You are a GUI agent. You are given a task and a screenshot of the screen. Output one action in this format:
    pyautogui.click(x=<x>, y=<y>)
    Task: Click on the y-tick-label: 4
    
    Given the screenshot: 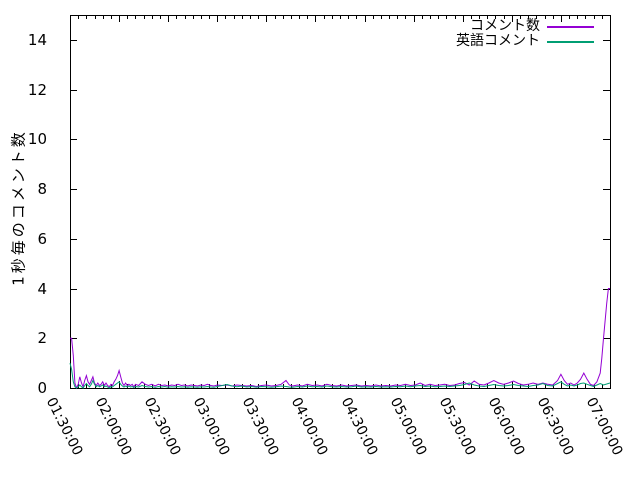 What is the action you would take?
    pyautogui.click(x=42, y=288)
    